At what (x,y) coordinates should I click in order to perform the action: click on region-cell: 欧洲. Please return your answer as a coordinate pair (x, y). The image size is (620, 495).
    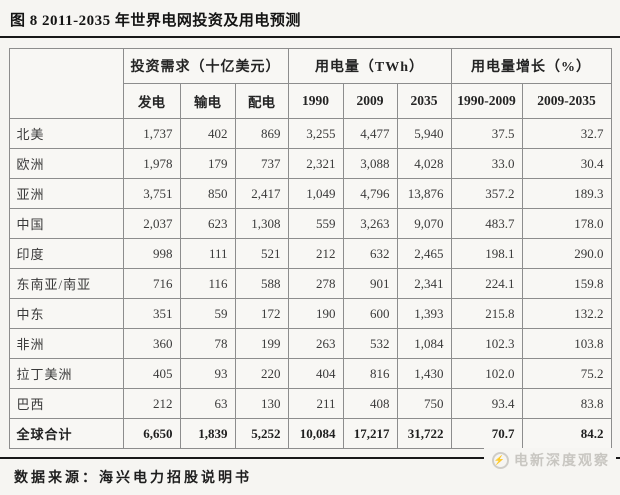
    Looking at the image, I should click on (66, 163).